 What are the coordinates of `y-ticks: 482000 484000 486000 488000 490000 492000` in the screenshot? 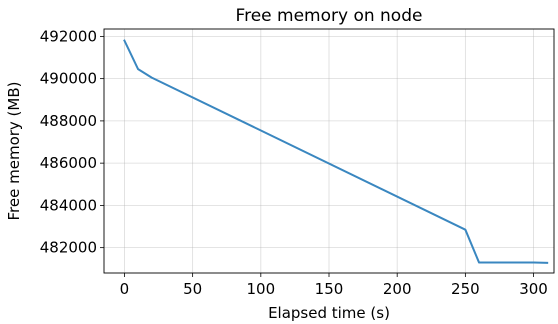 It's located at (72, 142).